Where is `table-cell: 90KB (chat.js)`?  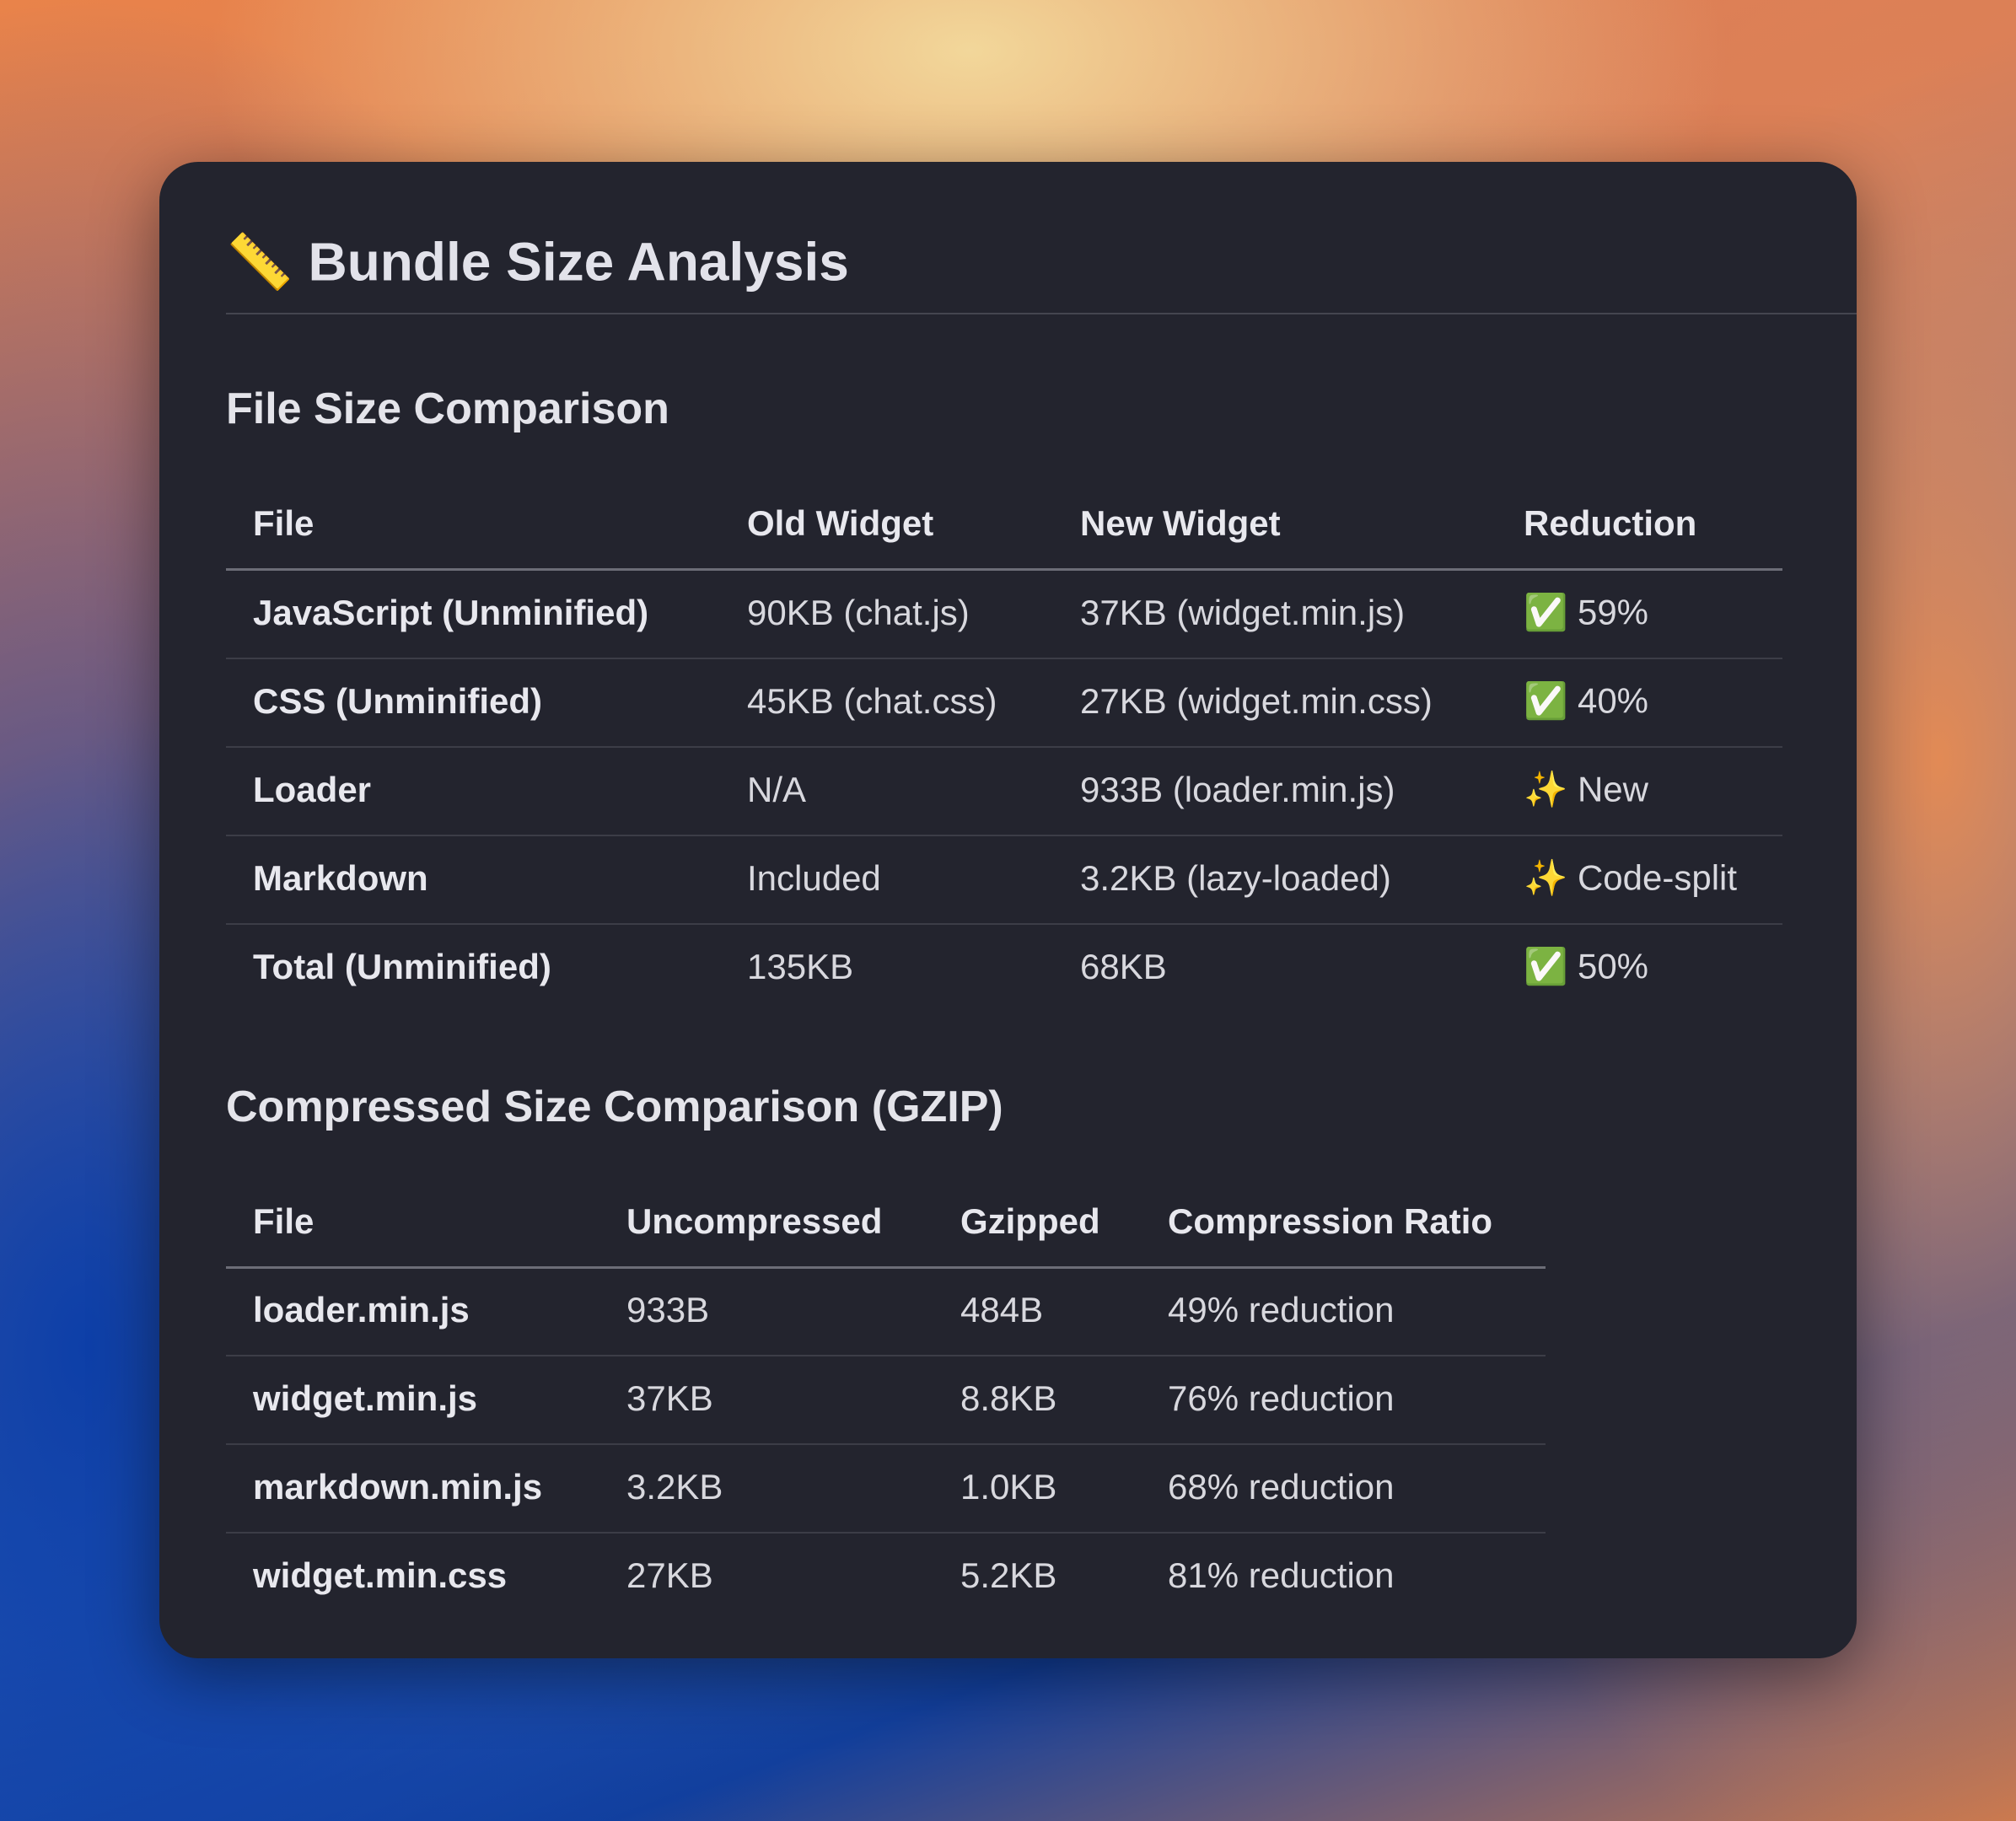
table-cell: 90KB (chat.js) is located at coordinates (858, 612).